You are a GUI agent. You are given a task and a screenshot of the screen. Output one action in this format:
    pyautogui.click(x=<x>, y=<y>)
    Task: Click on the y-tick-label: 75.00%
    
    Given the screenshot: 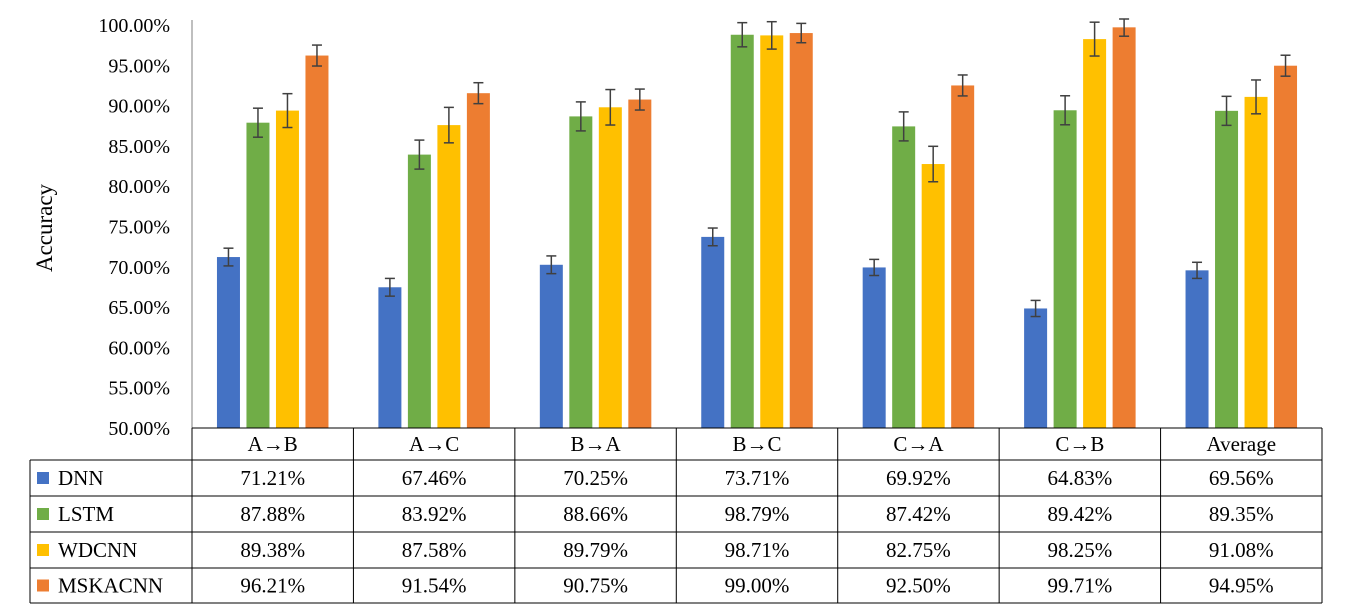 What is the action you would take?
    pyautogui.click(x=139, y=228)
    